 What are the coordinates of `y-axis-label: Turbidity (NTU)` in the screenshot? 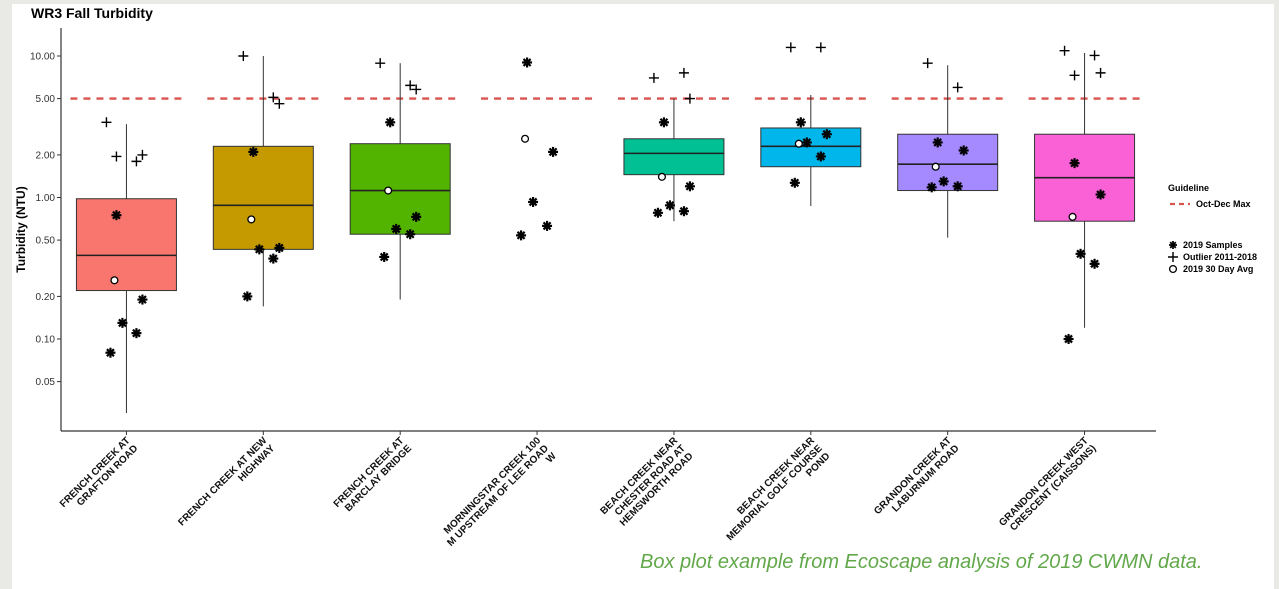 It's located at (21, 229).